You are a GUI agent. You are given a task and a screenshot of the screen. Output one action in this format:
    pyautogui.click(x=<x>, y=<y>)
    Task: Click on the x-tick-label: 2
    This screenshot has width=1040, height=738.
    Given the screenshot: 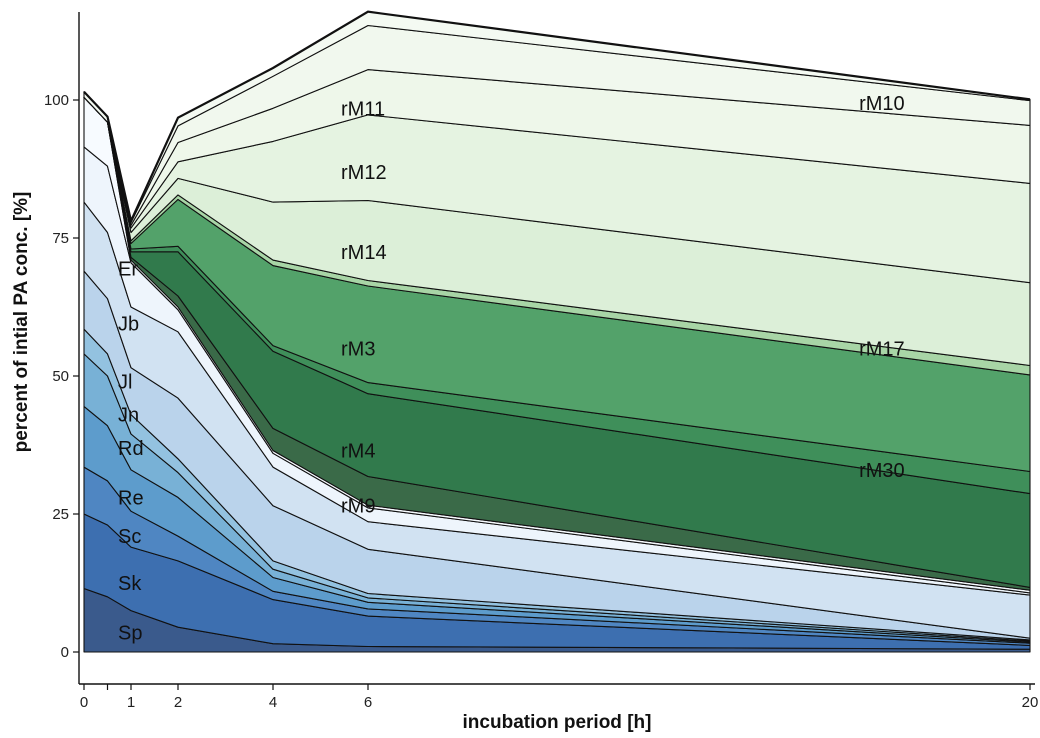 What is the action you would take?
    pyautogui.click(x=178, y=702)
    